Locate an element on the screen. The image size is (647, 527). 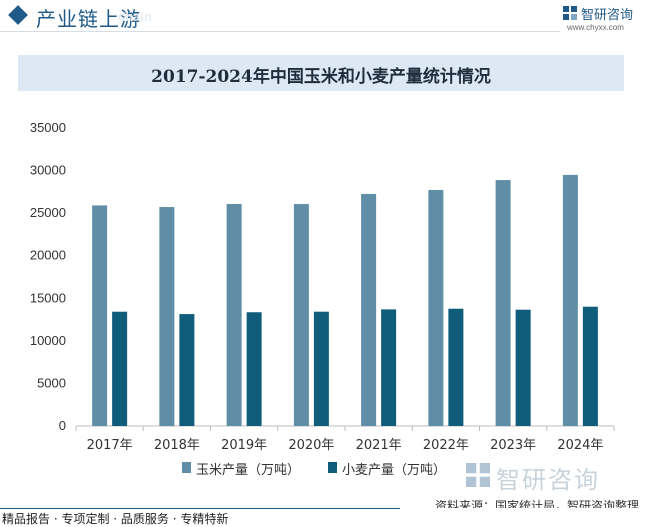
x-tick-label: 2022年 is located at coordinates (446, 445).